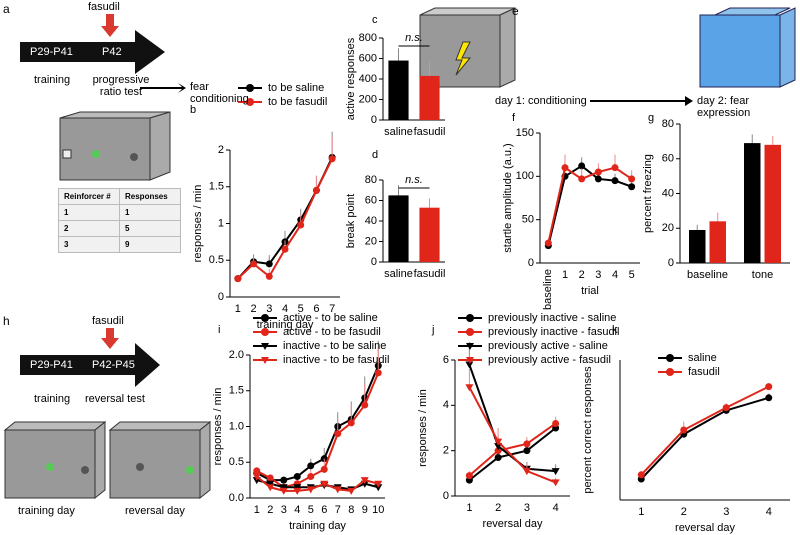  What do you see at coordinates (216, 260) in the screenshot?
I see `y-tick-label: 0.5` at bounding box center [216, 260].